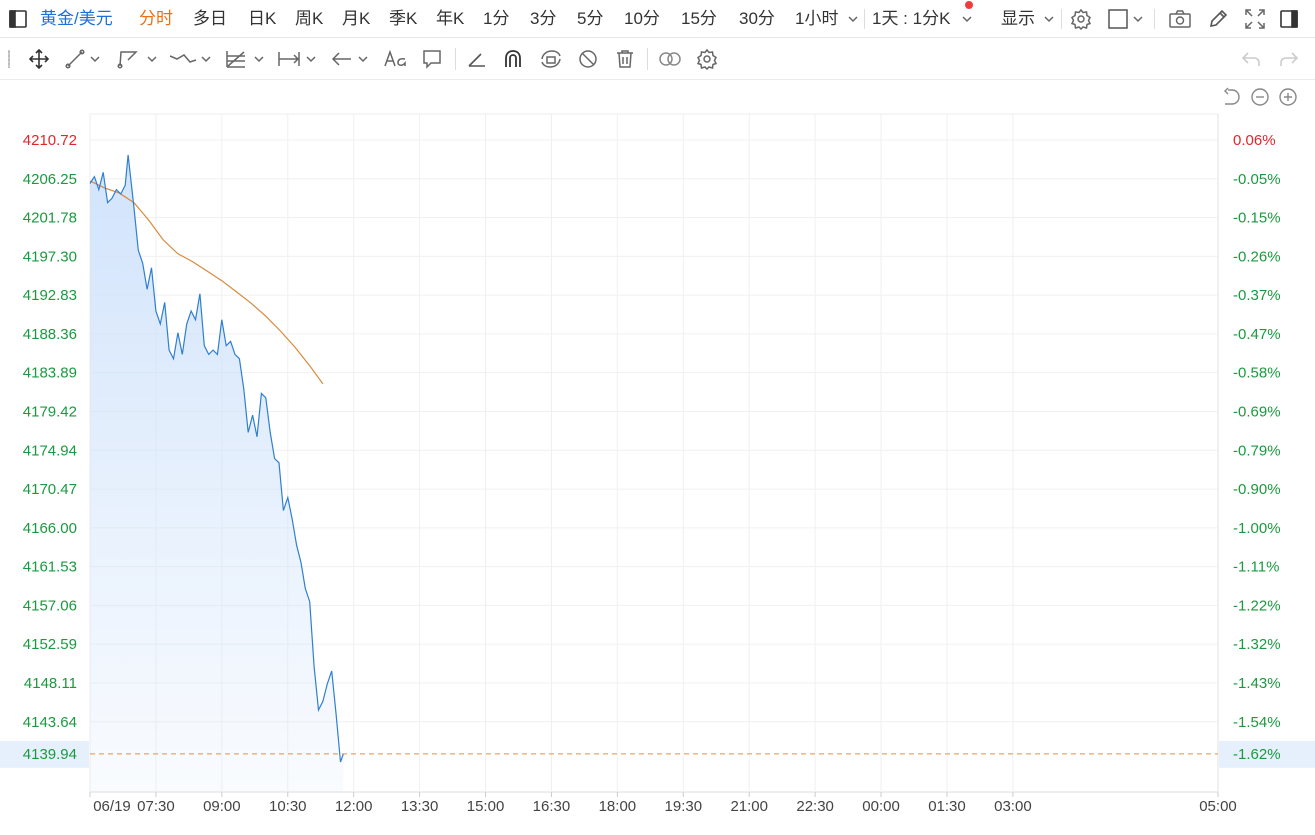 The width and height of the screenshot is (1315, 835). What do you see at coordinates (1289, 59) in the screenshot?
I see `redo-icon` at bounding box center [1289, 59].